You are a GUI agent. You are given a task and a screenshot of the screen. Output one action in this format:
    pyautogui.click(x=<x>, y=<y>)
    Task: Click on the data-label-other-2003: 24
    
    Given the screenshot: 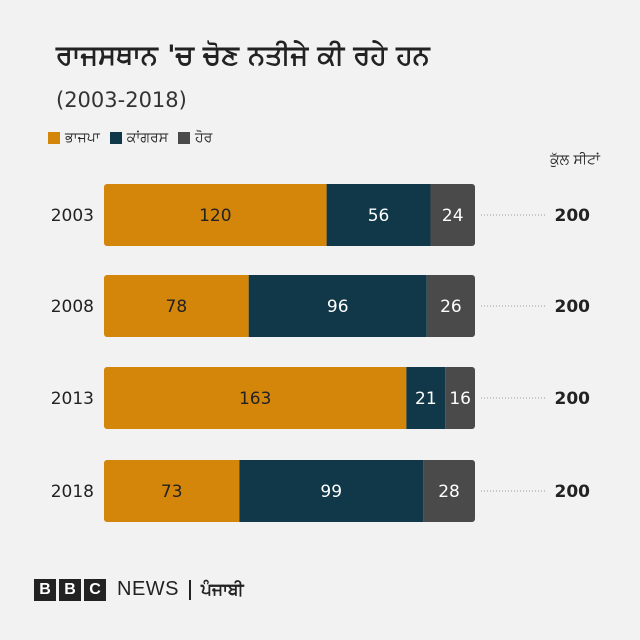 What is the action you would take?
    pyautogui.click(x=453, y=216)
    